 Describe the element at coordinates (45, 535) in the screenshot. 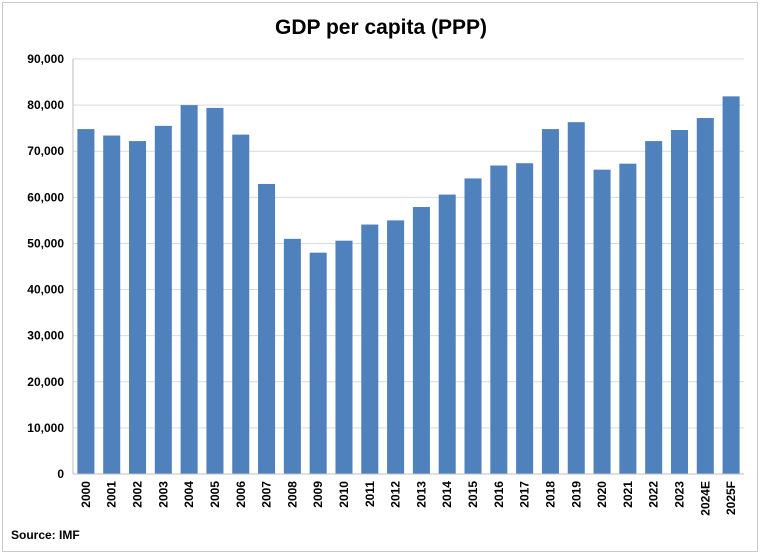

I see `source-note: Source: IMF` at that location.